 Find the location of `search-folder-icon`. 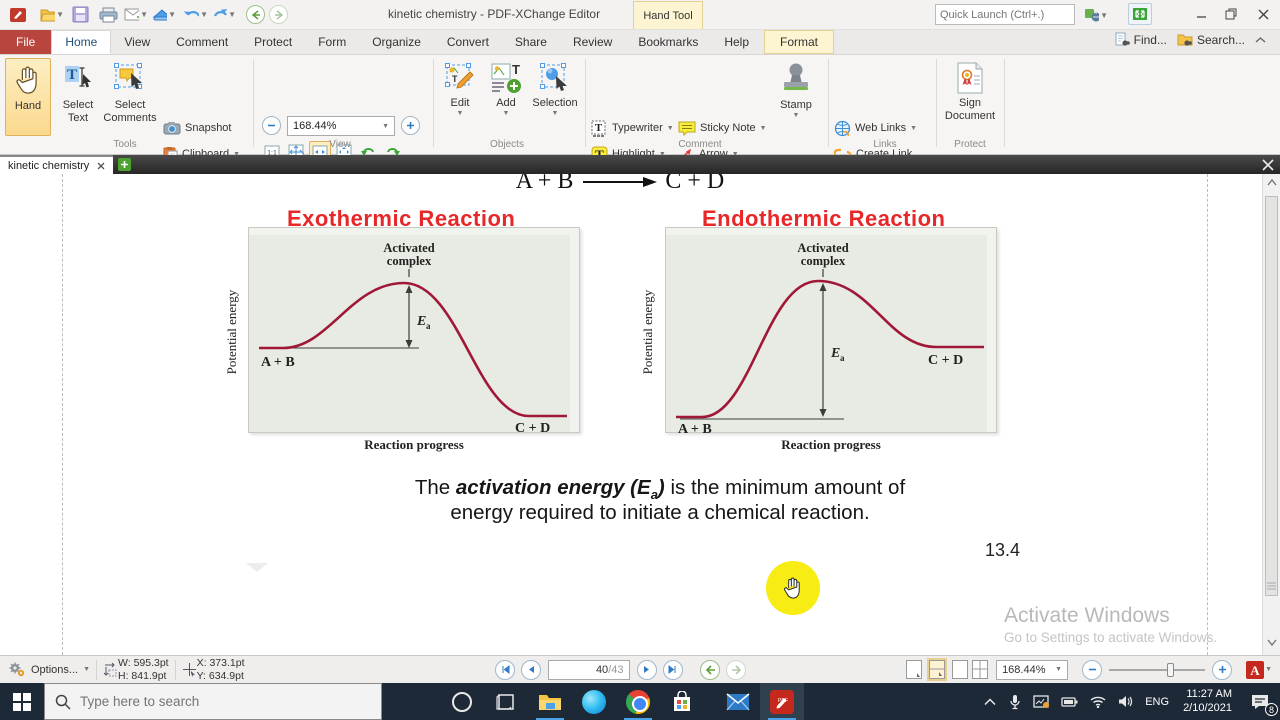

search-folder-icon is located at coordinates (1185, 40).